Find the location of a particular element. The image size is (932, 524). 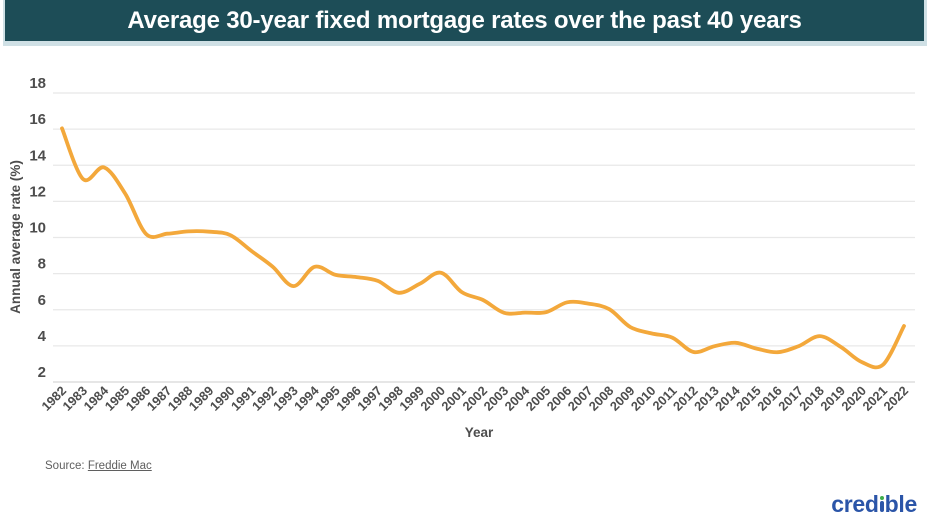

x-tick-label: 1991 is located at coordinates (243, 398).